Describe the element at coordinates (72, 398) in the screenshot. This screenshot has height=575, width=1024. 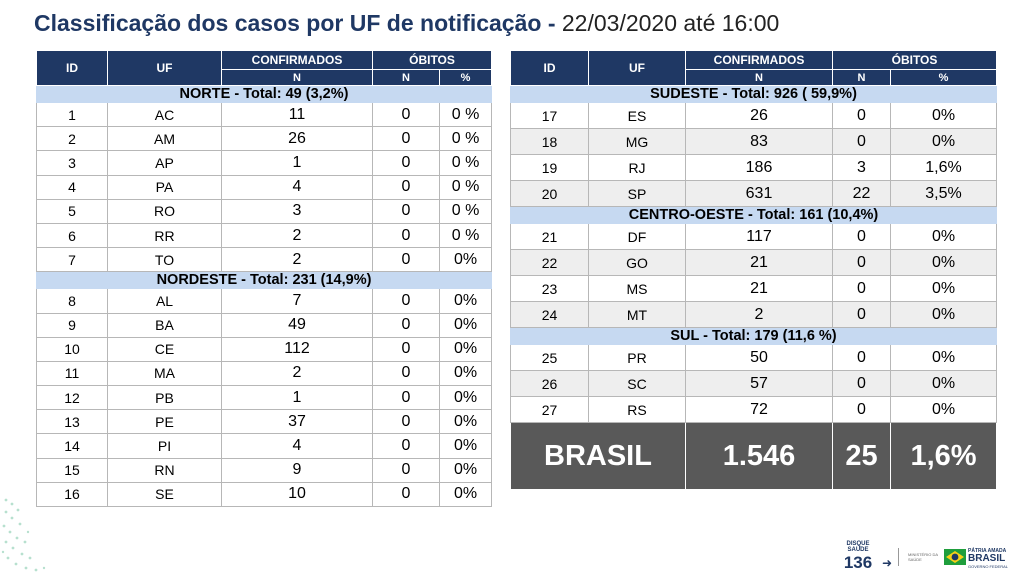
I see `cell-id: 12` at that location.